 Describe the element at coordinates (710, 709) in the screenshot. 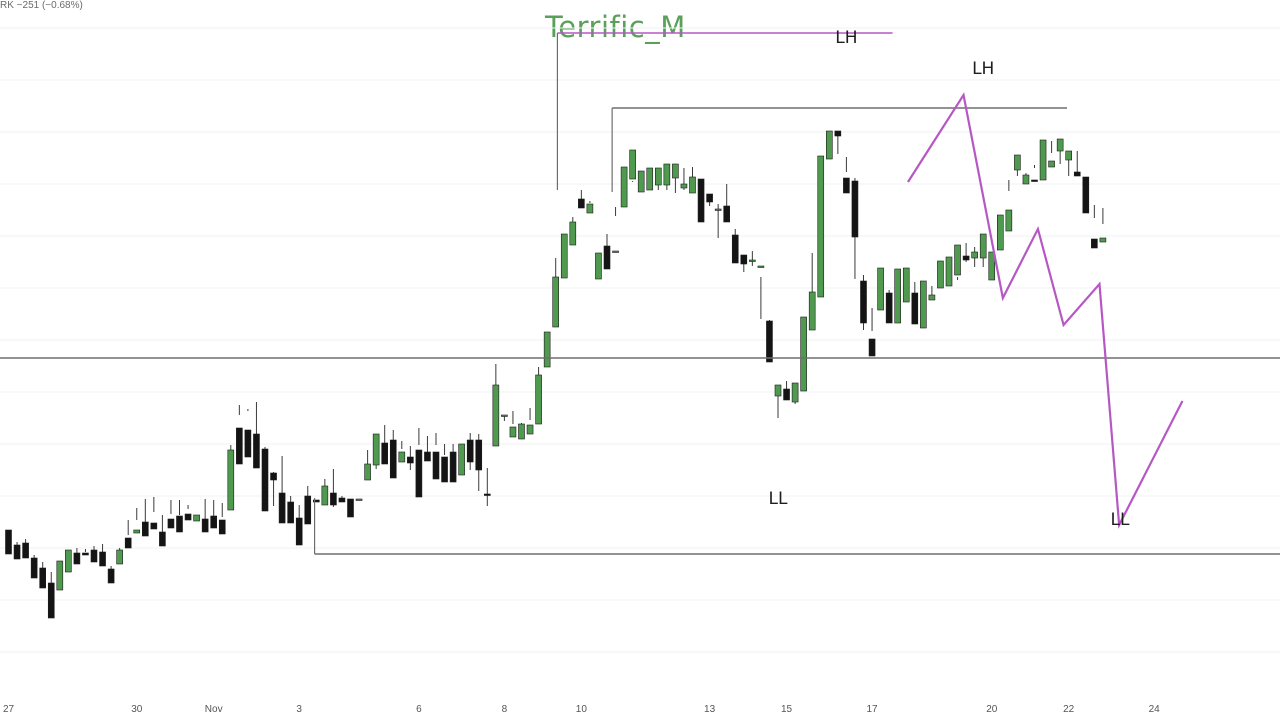

I see `x-tick-label: 13` at that location.